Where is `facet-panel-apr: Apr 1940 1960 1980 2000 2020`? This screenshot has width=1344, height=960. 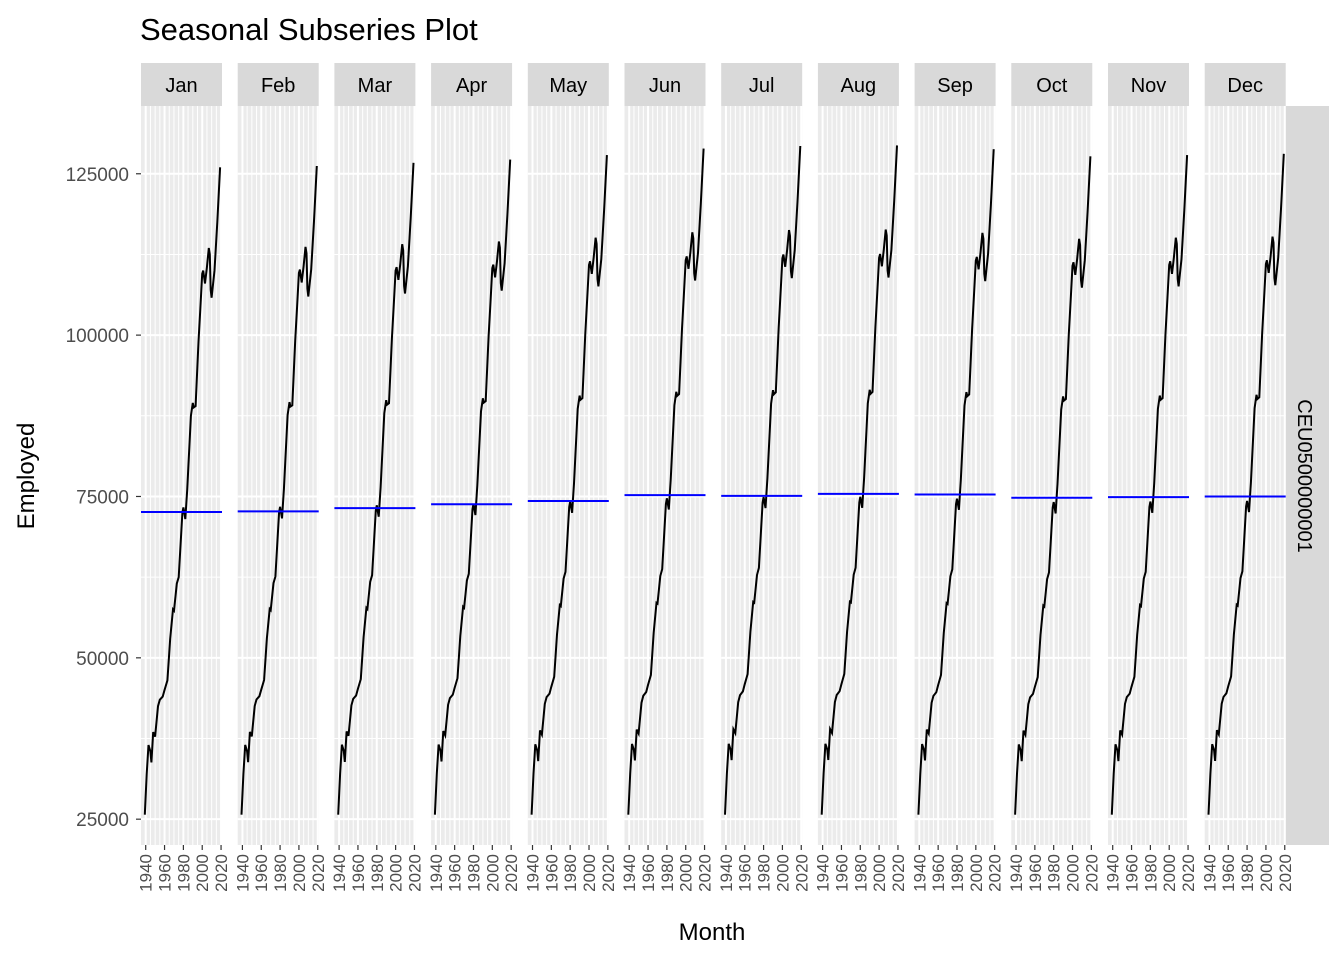
facet-panel-apr: Apr 1940 1960 1980 2000 2020 is located at coordinates (474, 477).